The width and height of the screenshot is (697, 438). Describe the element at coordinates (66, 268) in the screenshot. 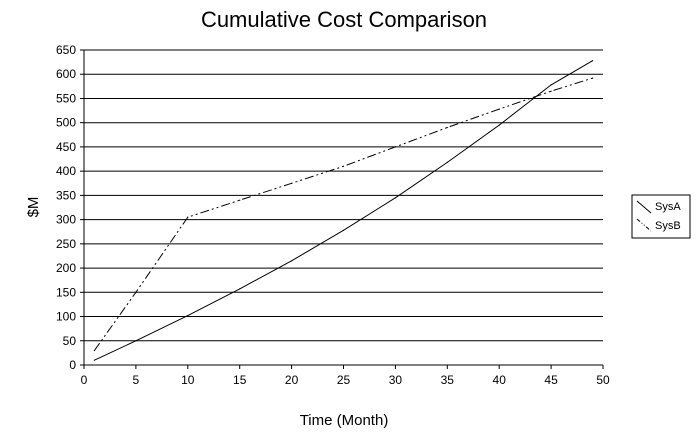

I see `y-tick-label-200: 200` at that location.